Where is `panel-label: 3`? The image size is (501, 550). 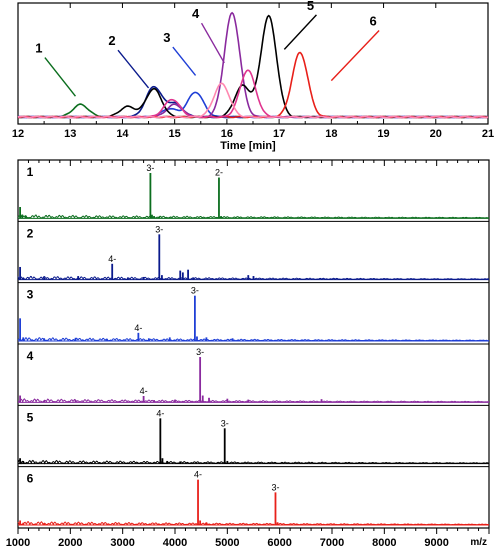 panel-label: 3 is located at coordinates (30, 295).